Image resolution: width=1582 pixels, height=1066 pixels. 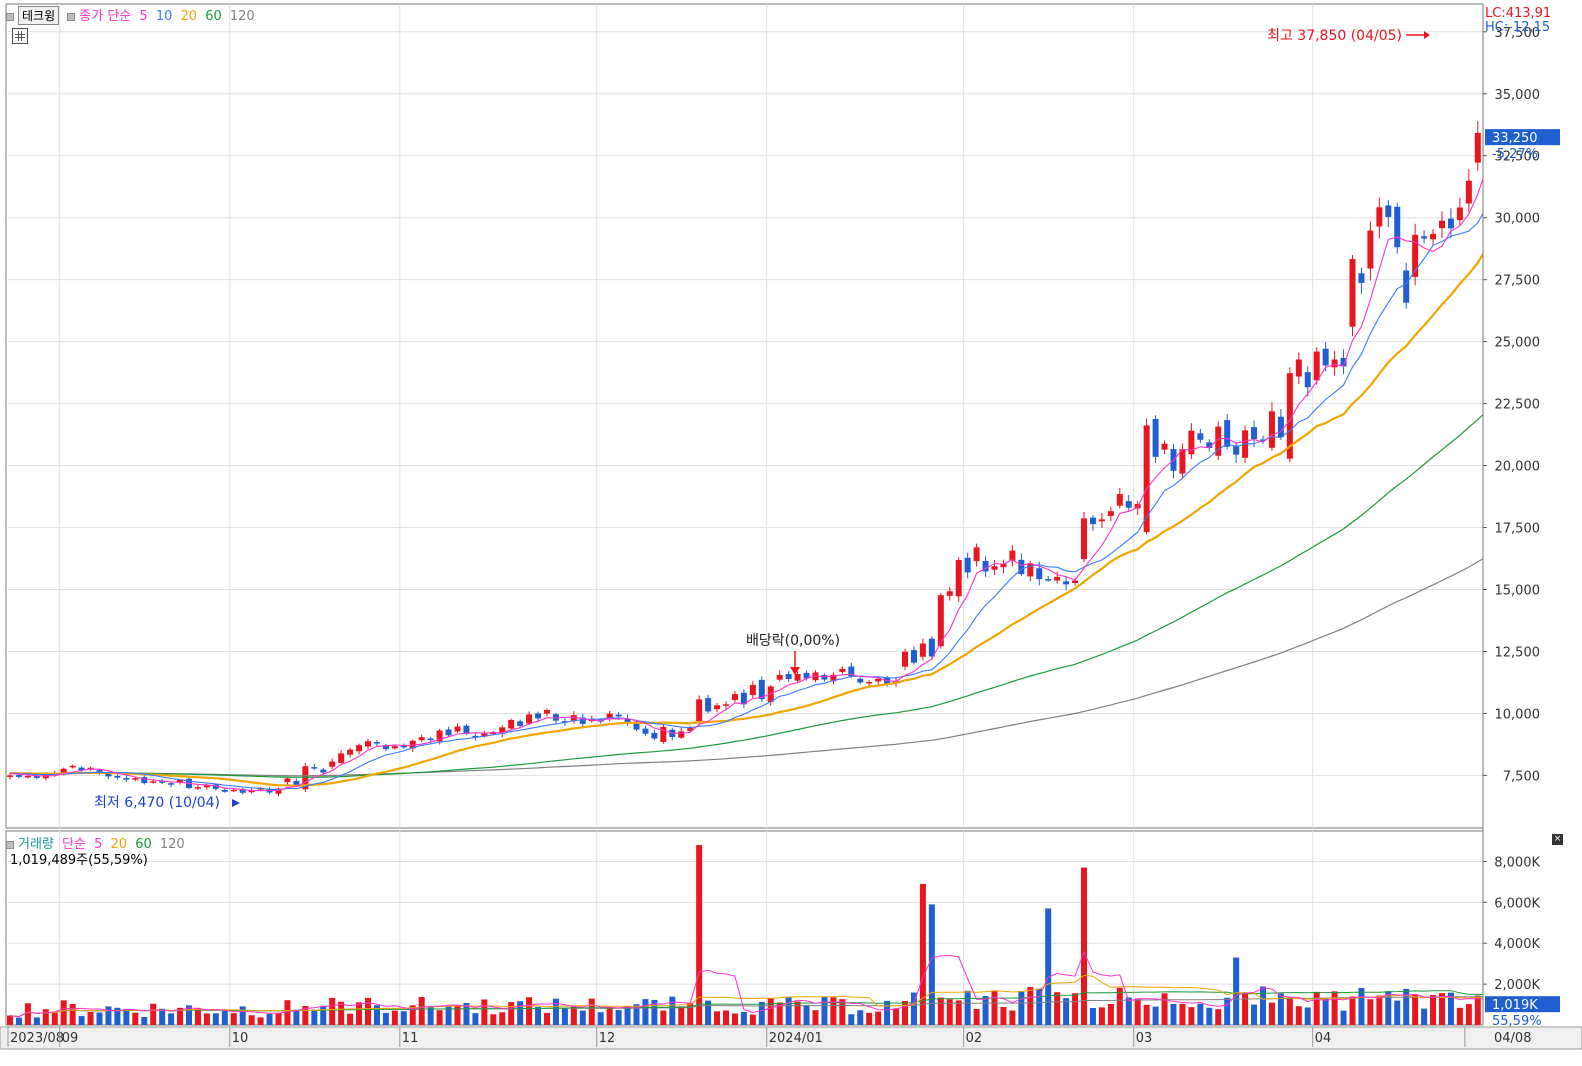 I want to click on close-icon: ×, so click(x=1557, y=839).